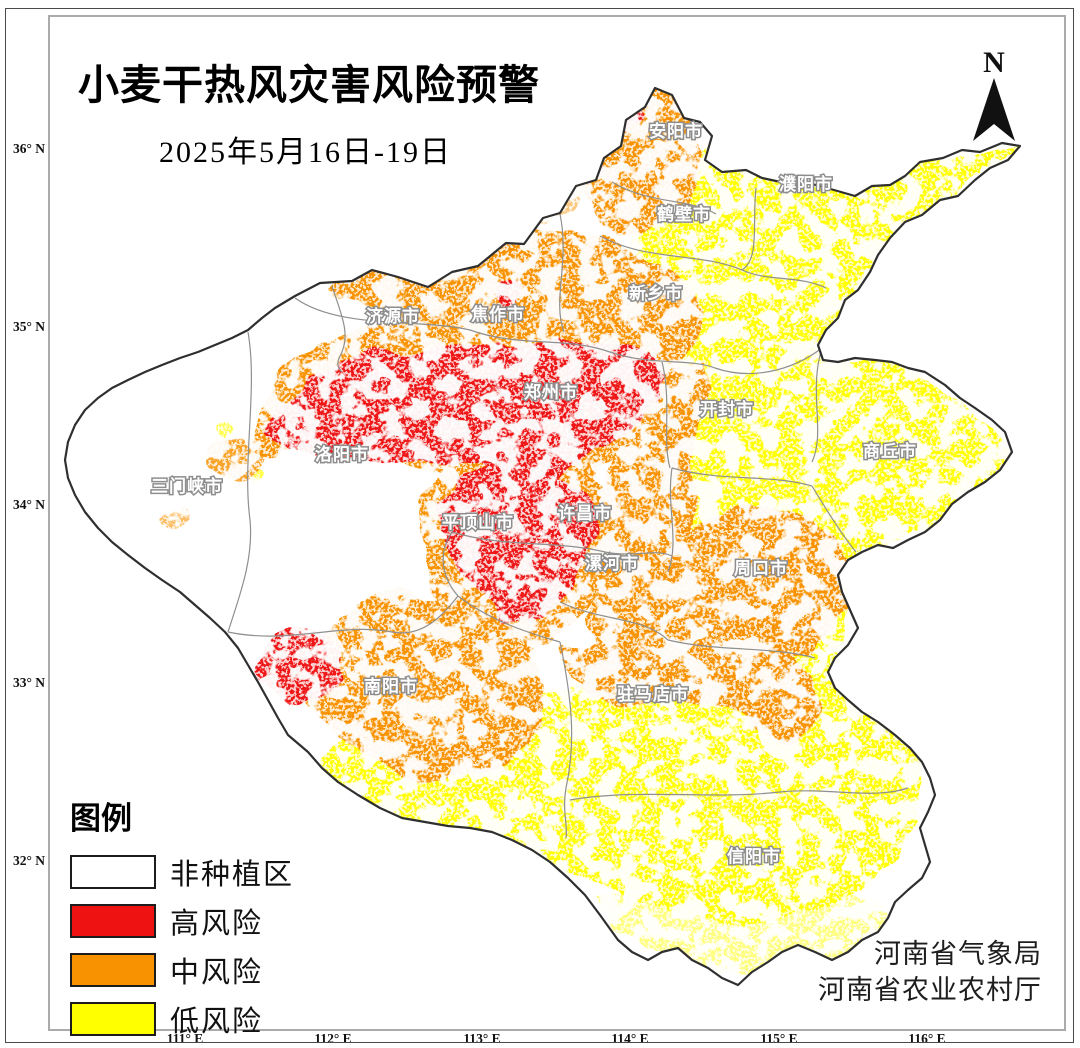 The height and width of the screenshot is (1048, 1080). I want to click on legend: 图例 非种植区 高风险 中风险 低风险, so click(182, 920).